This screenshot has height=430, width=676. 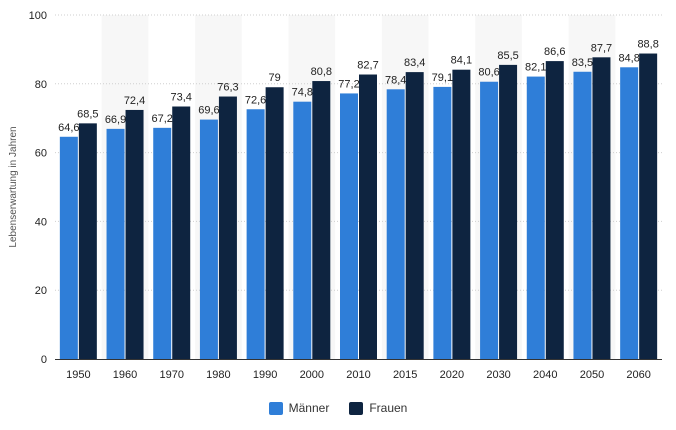 I want to click on y-tick-label: 80, so click(x=41, y=85).